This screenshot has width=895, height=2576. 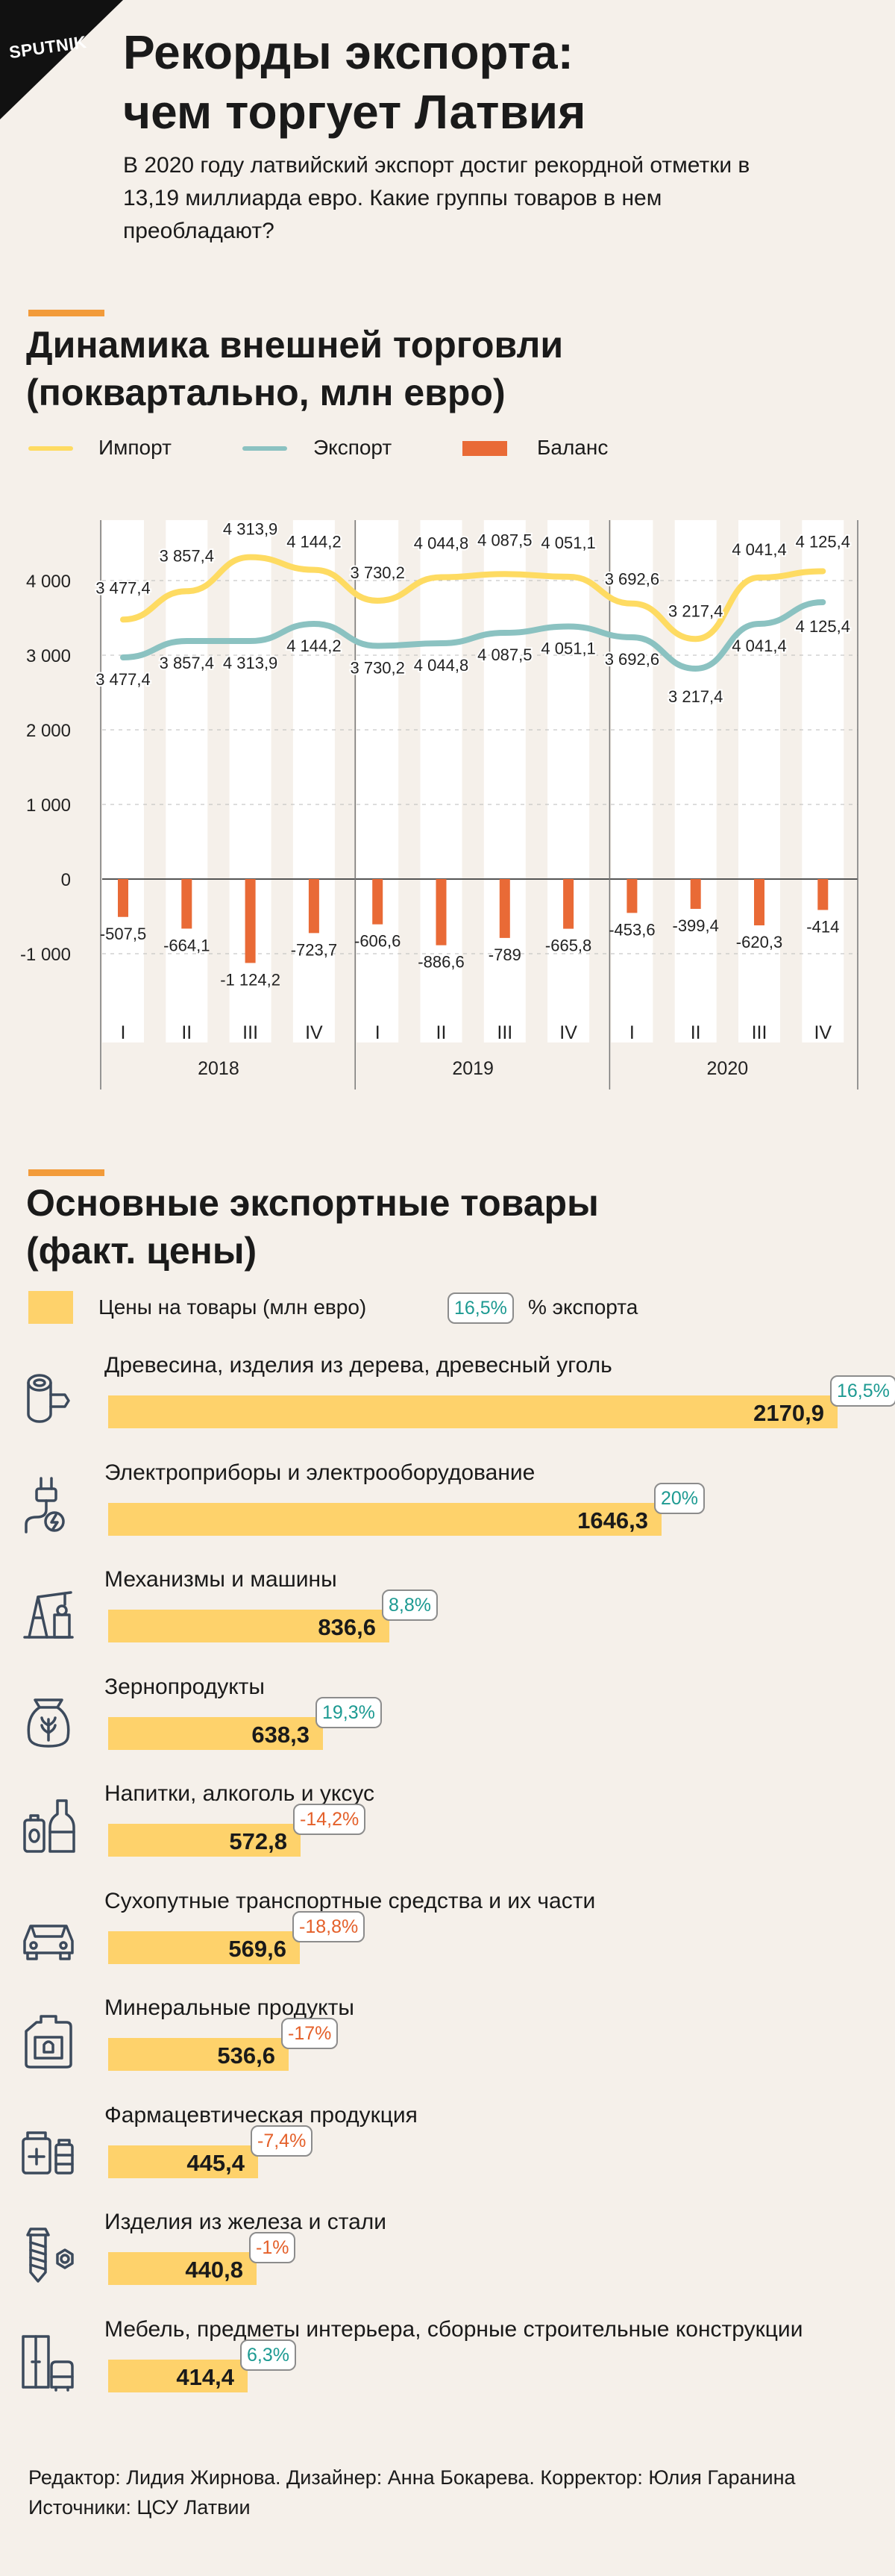 I want to click on export-bar: 569,6, so click(x=204, y=1947).